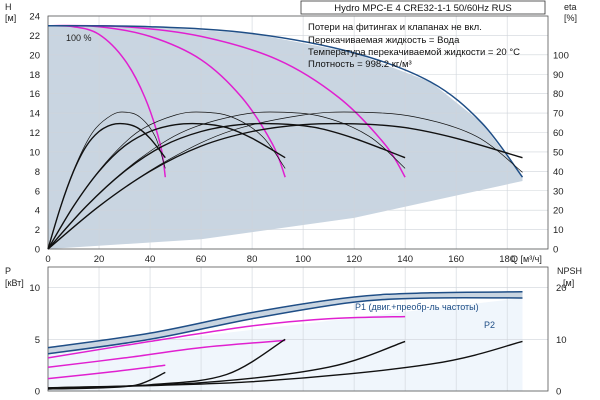 The height and width of the screenshot is (400, 600). What do you see at coordinates (569, 271) in the screenshot?
I see `y-axis-label-npsh: NPSH` at bounding box center [569, 271].